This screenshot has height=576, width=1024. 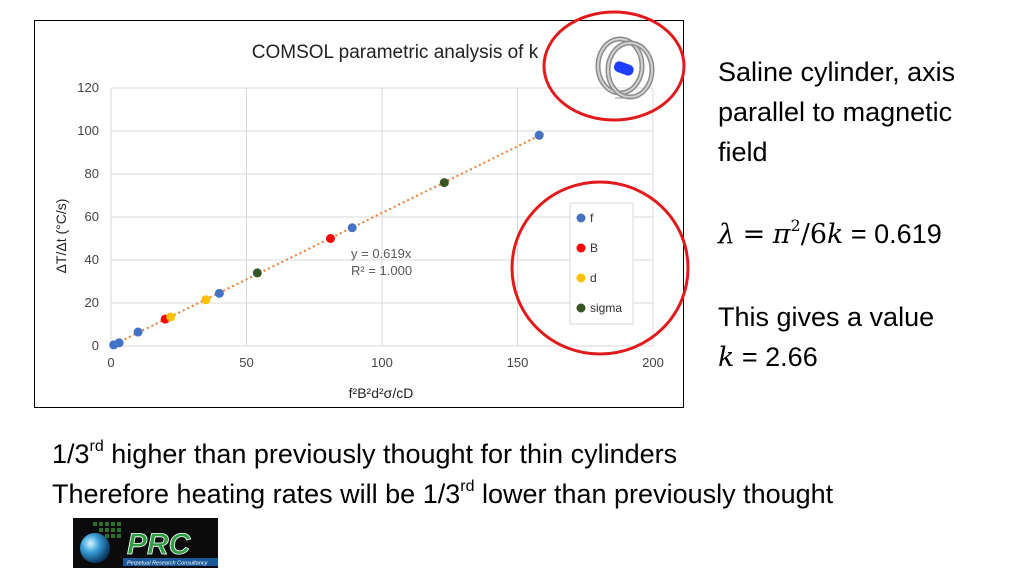 What do you see at coordinates (826, 357) in the screenshot?
I see `k-value-line: k = 2.66` at bounding box center [826, 357].